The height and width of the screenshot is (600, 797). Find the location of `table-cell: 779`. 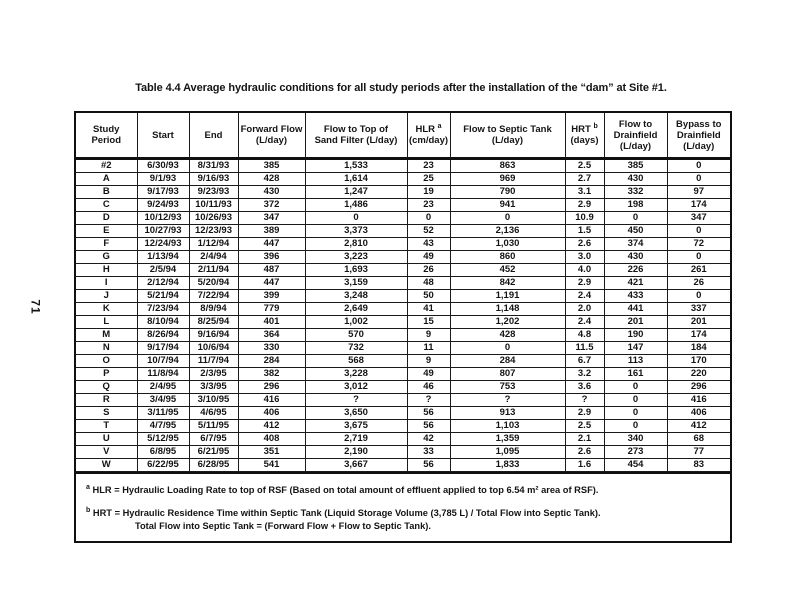

table-cell: 779 is located at coordinates (271, 309).